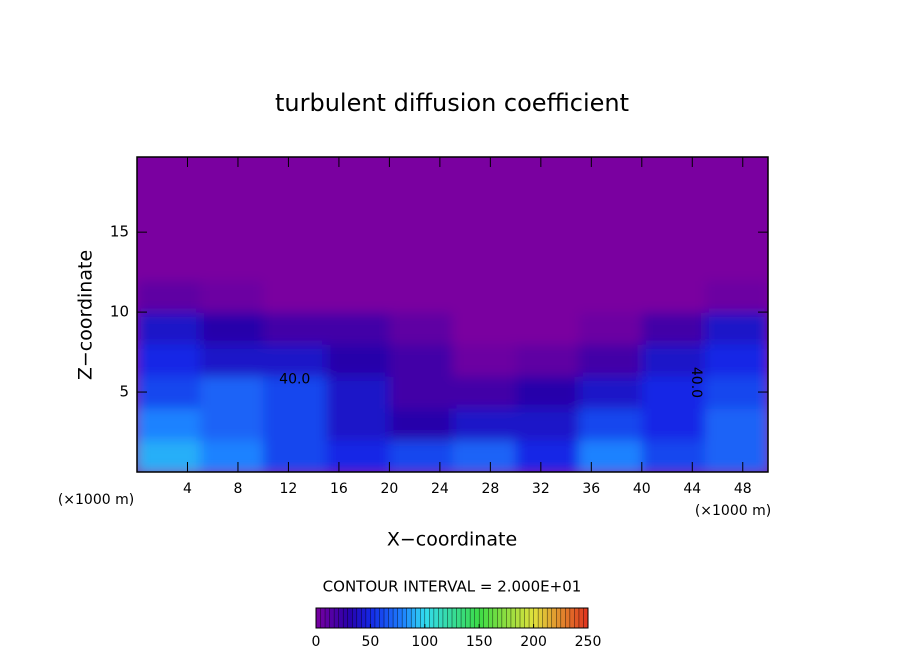 The width and height of the screenshot is (904, 654). What do you see at coordinates (541, 489) in the screenshot?
I see `x-tick-label: 32` at bounding box center [541, 489].